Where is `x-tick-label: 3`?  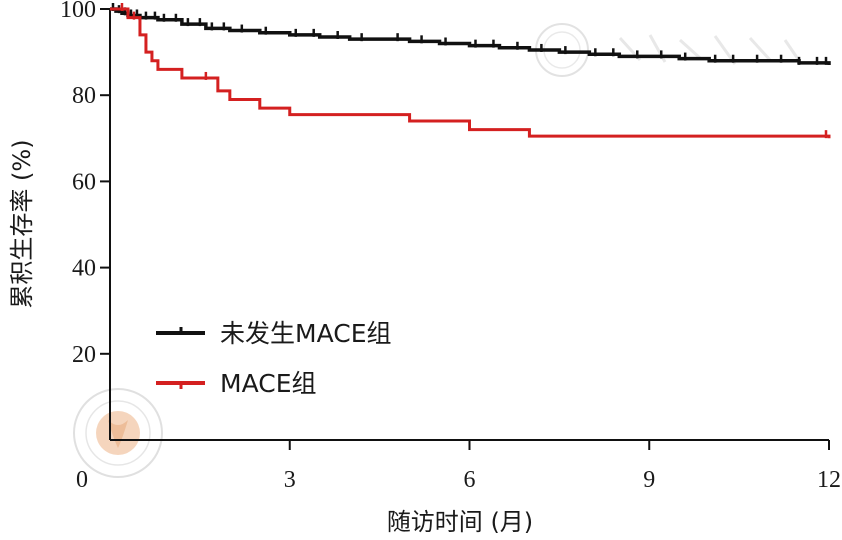 x-tick-label: 3 is located at coordinates (290, 480).